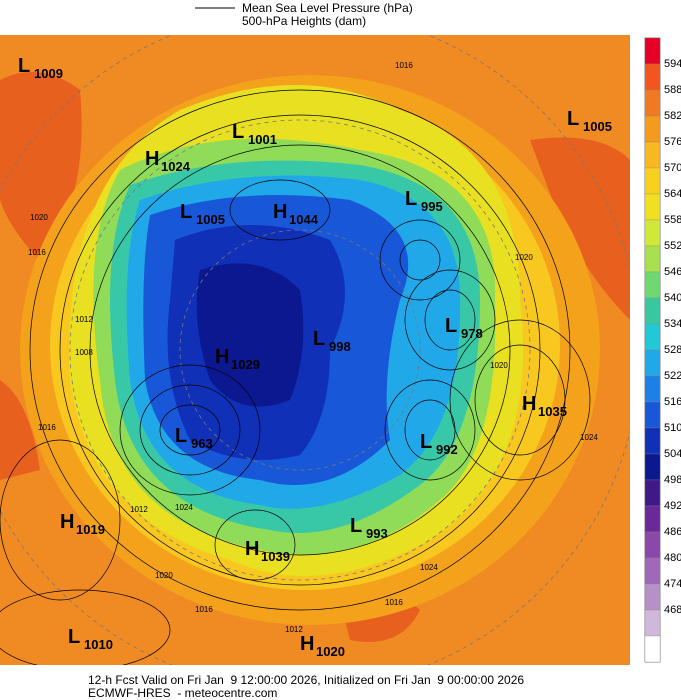  What do you see at coordinates (672, 402) in the screenshot?
I see `colorbar-label: 516` at bounding box center [672, 402].